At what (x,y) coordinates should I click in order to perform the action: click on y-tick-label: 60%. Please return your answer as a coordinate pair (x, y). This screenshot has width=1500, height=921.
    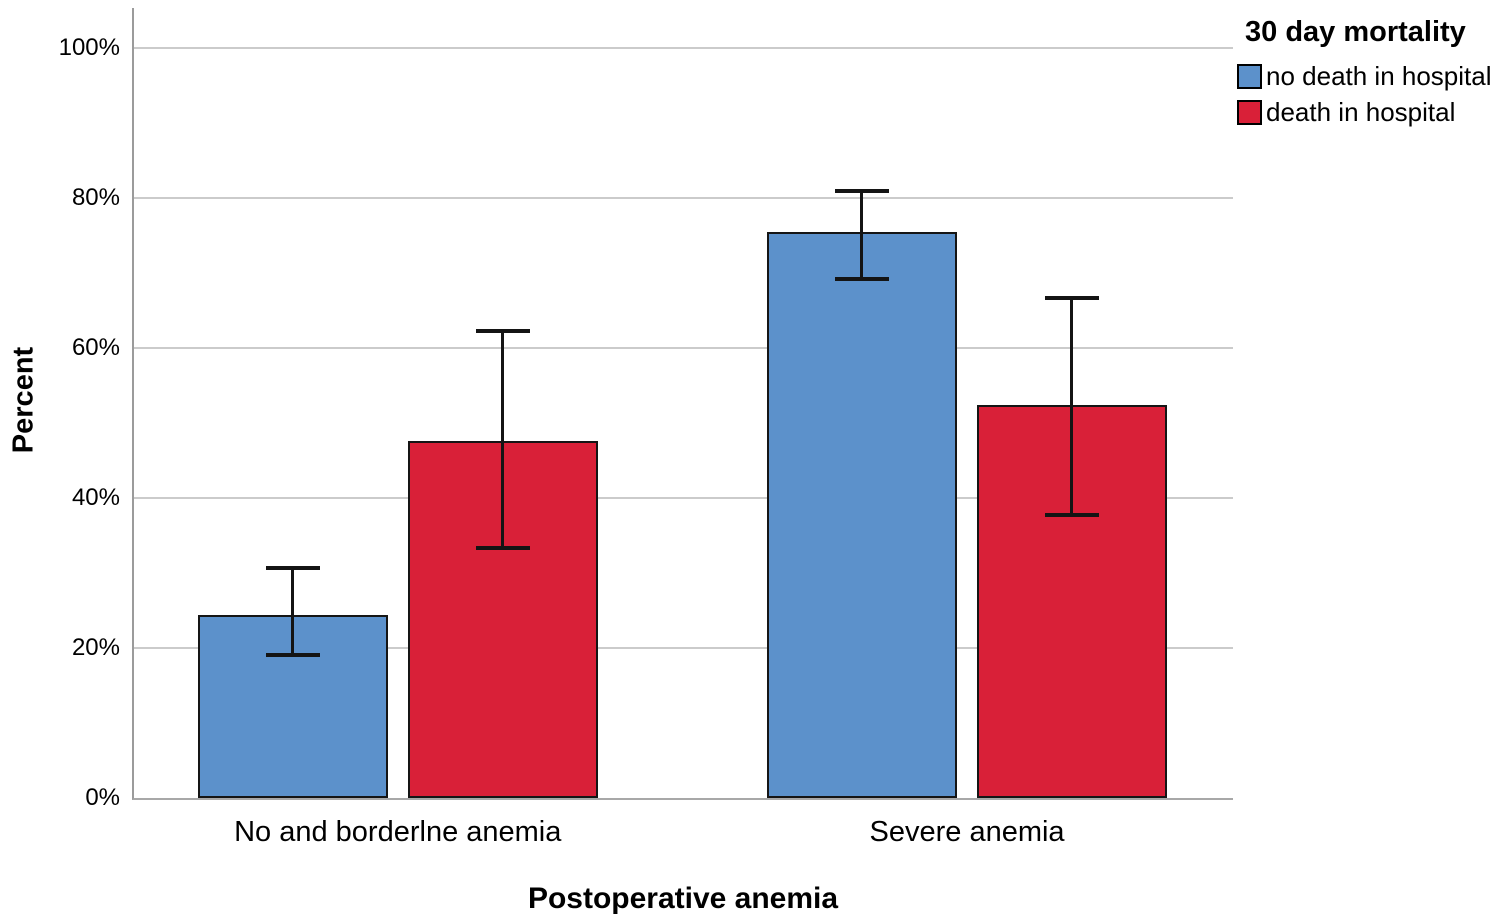
    Looking at the image, I should click on (95, 347).